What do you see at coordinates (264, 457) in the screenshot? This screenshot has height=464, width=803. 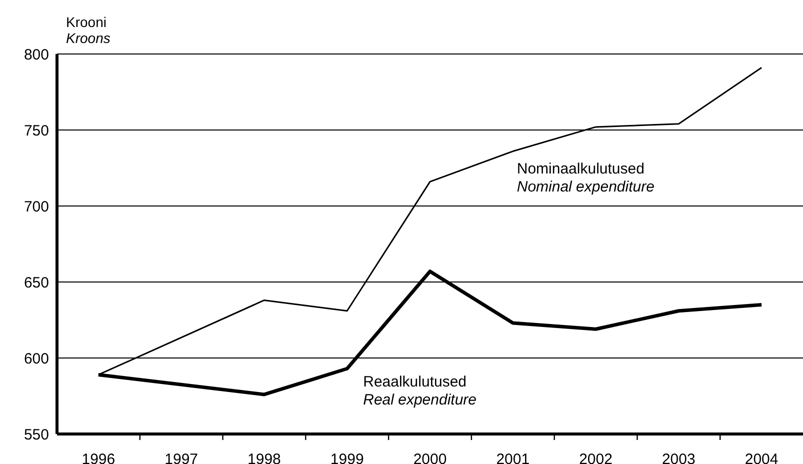 I see `x-tick-label: 1998` at bounding box center [264, 457].